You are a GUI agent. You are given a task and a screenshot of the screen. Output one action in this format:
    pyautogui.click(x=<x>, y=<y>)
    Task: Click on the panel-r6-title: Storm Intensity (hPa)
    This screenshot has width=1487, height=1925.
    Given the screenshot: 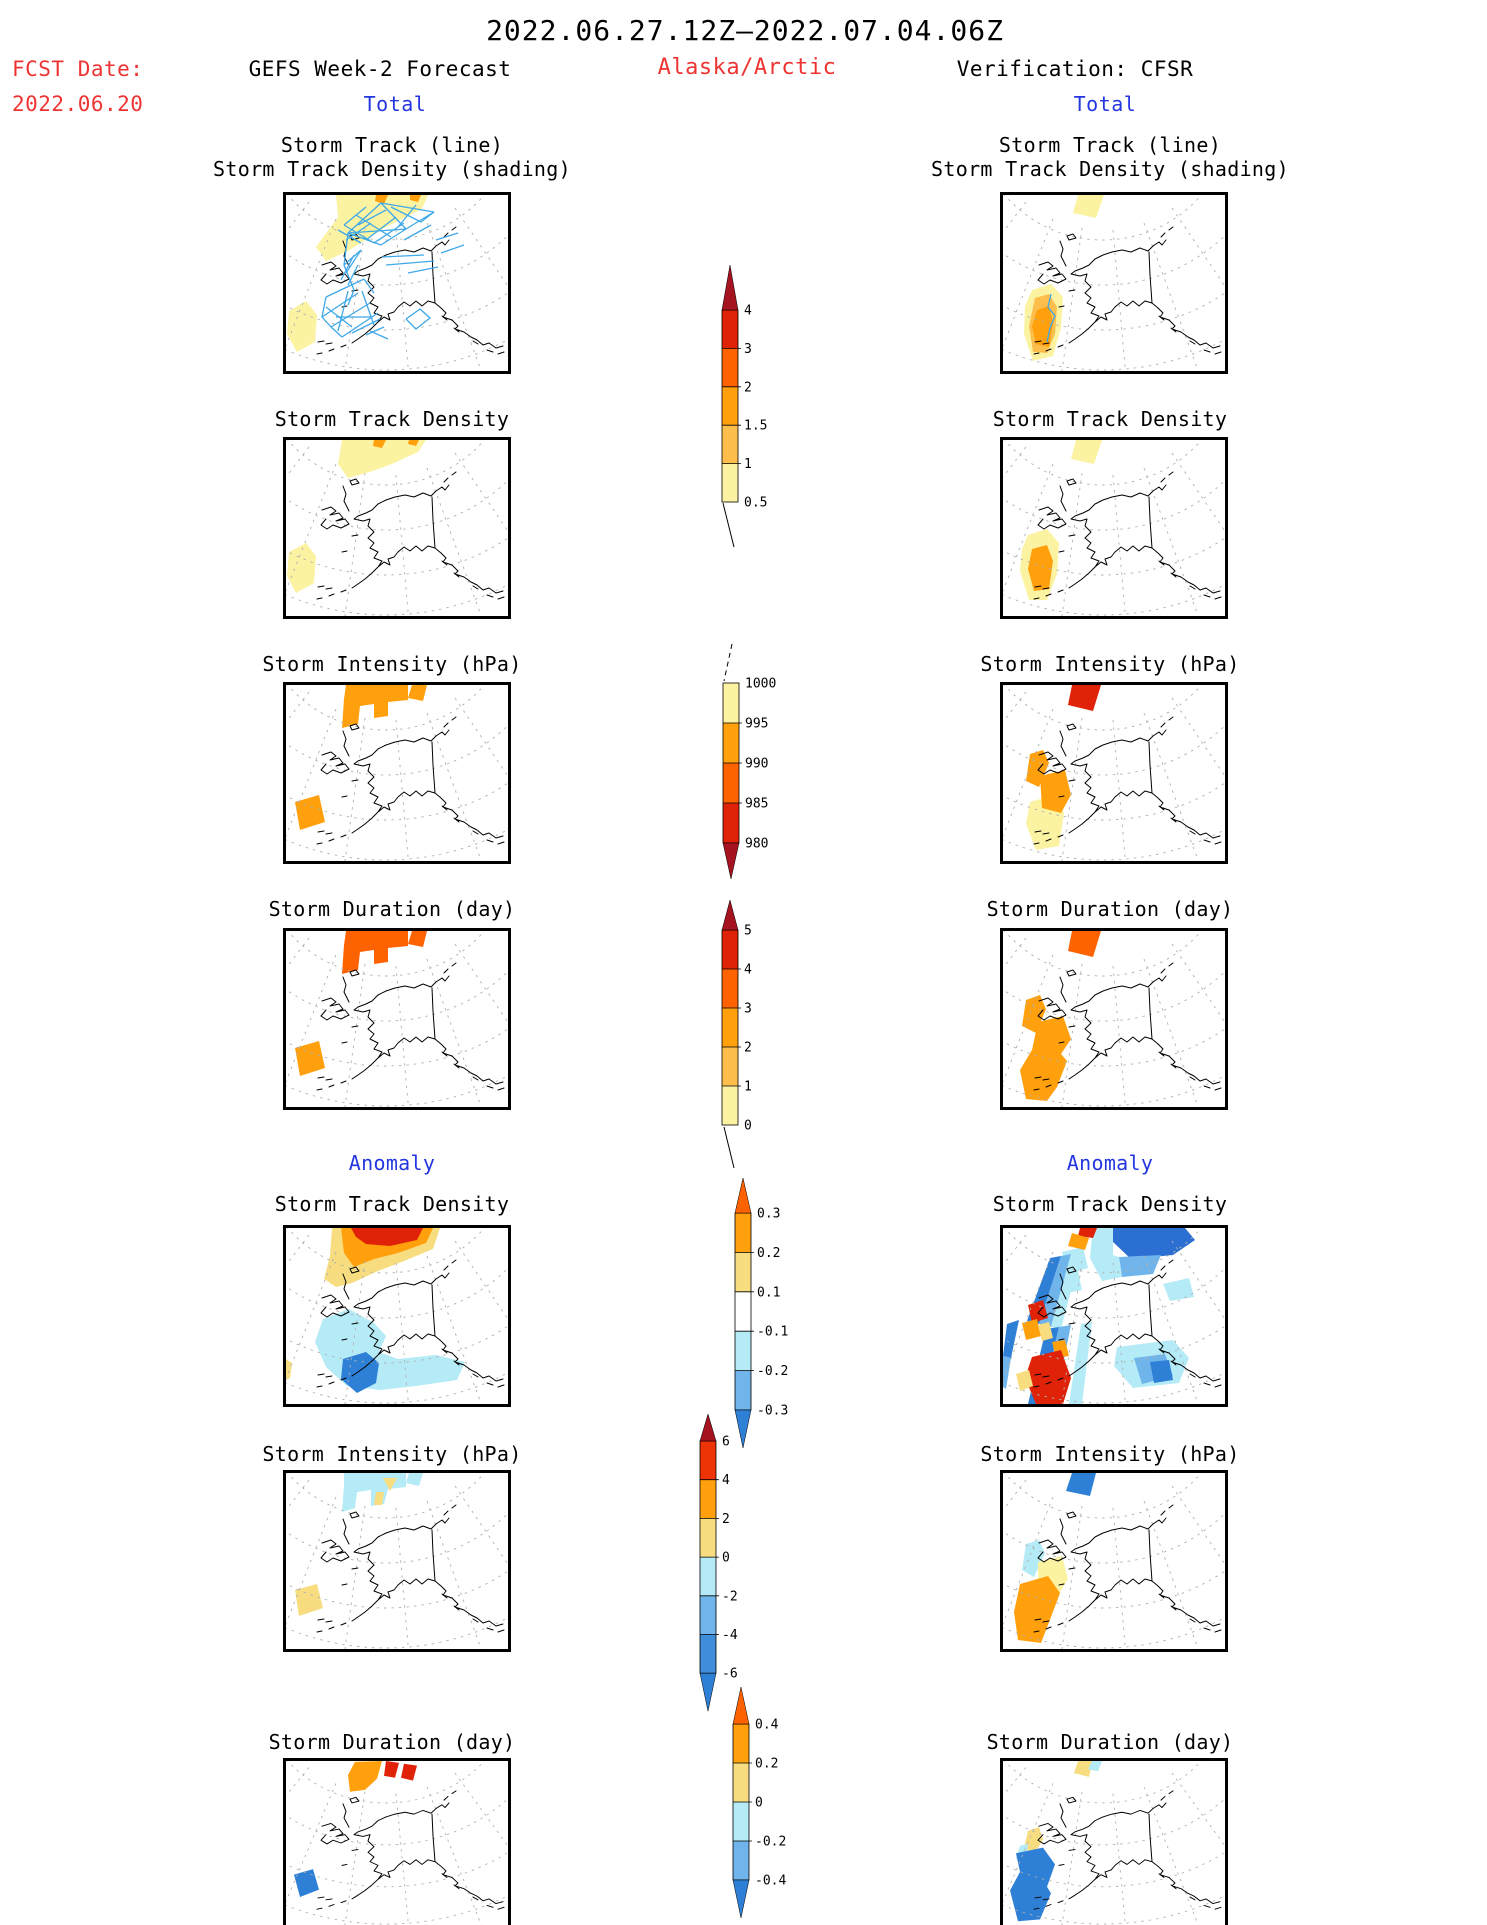 What is the action you would take?
    pyautogui.click(x=1110, y=1454)
    